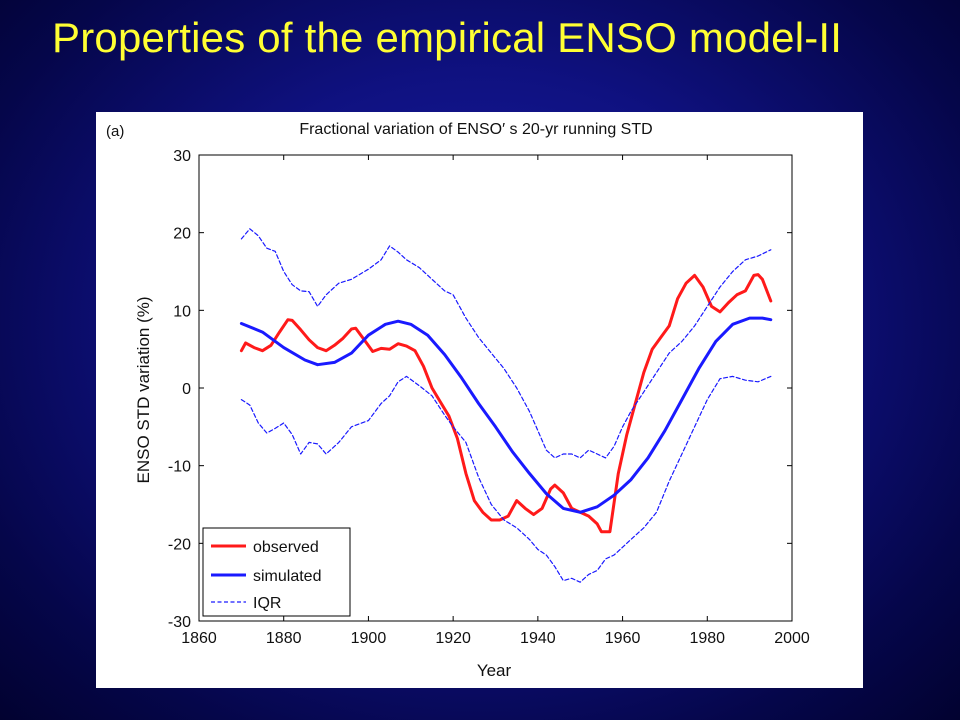 This screenshot has width=960, height=720. What do you see at coordinates (284, 638) in the screenshot?
I see `x-tick-label: 1880` at bounding box center [284, 638].